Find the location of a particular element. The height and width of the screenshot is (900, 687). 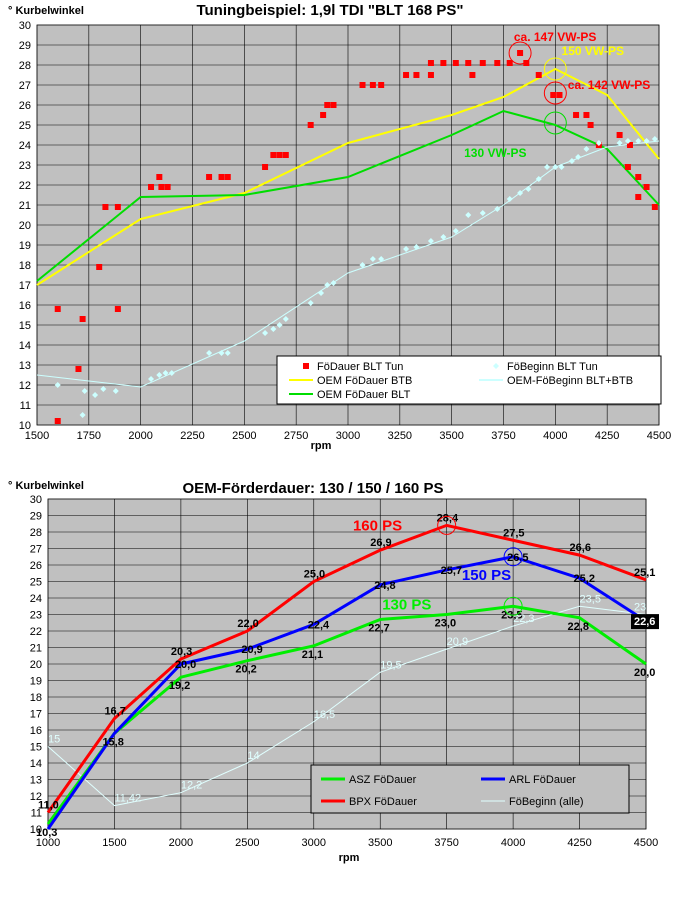

data-label: 25,7 is located at coordinates (451, 571).